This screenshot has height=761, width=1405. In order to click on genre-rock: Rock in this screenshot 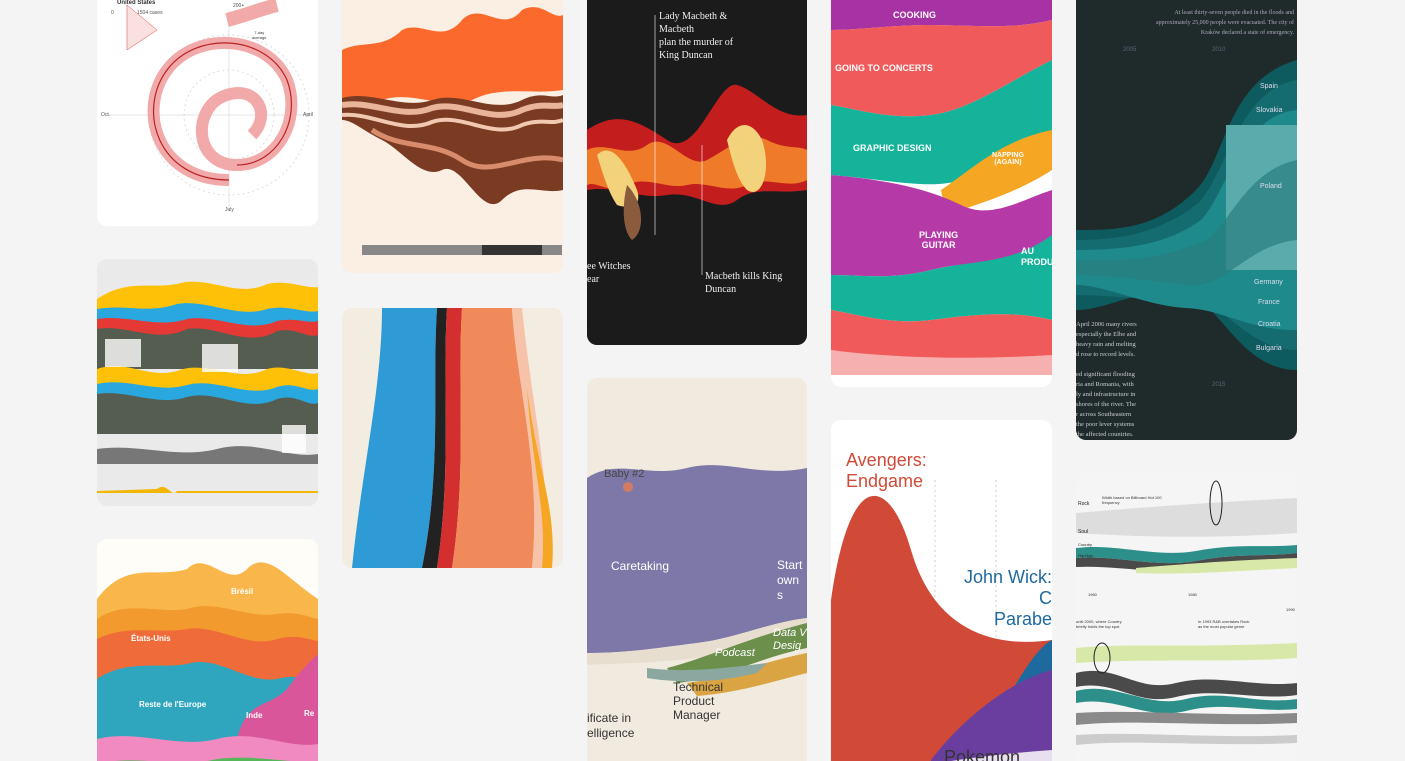, I will do `click(1084, 504)`.